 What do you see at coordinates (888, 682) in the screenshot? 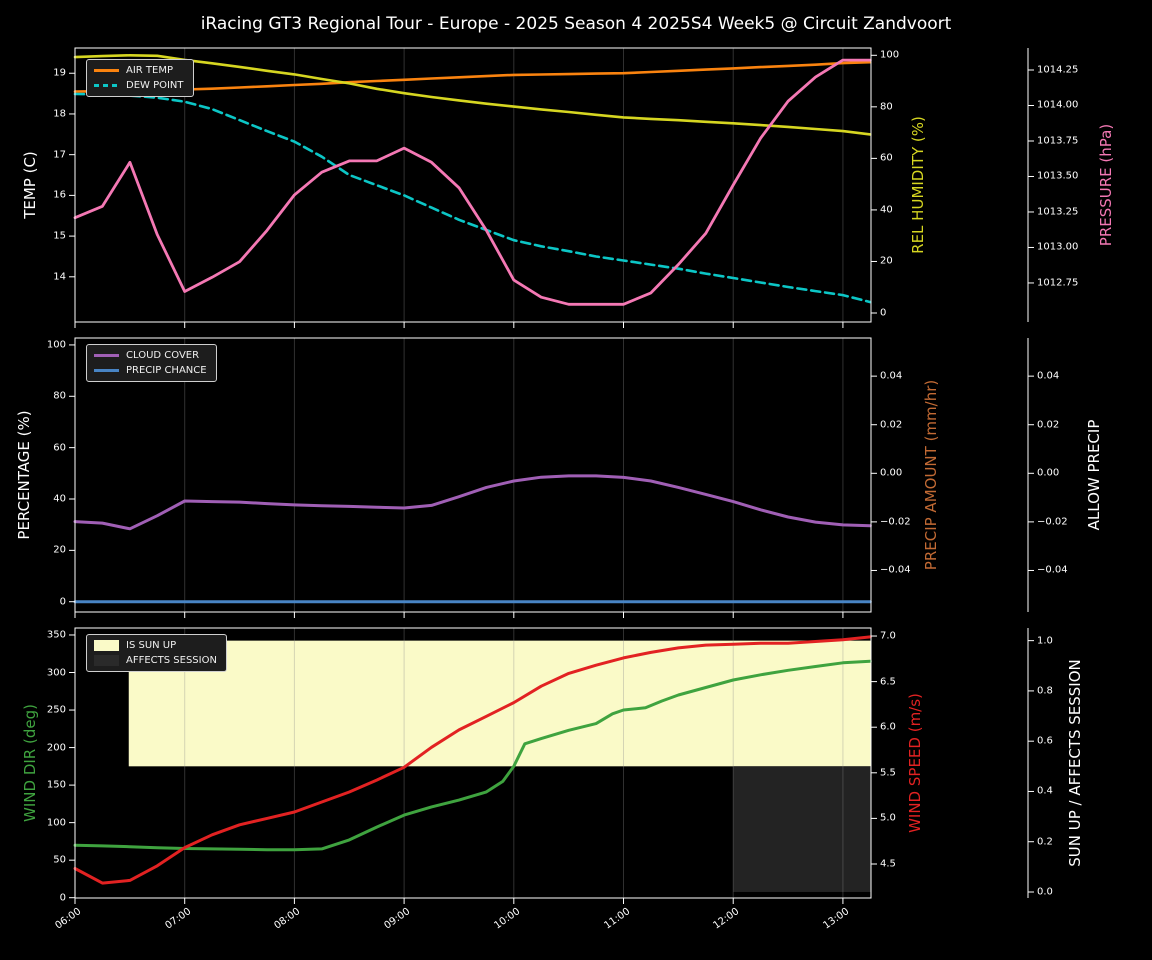
I see `right1-tick-label: 6.5` at bounding box center [888, 682].